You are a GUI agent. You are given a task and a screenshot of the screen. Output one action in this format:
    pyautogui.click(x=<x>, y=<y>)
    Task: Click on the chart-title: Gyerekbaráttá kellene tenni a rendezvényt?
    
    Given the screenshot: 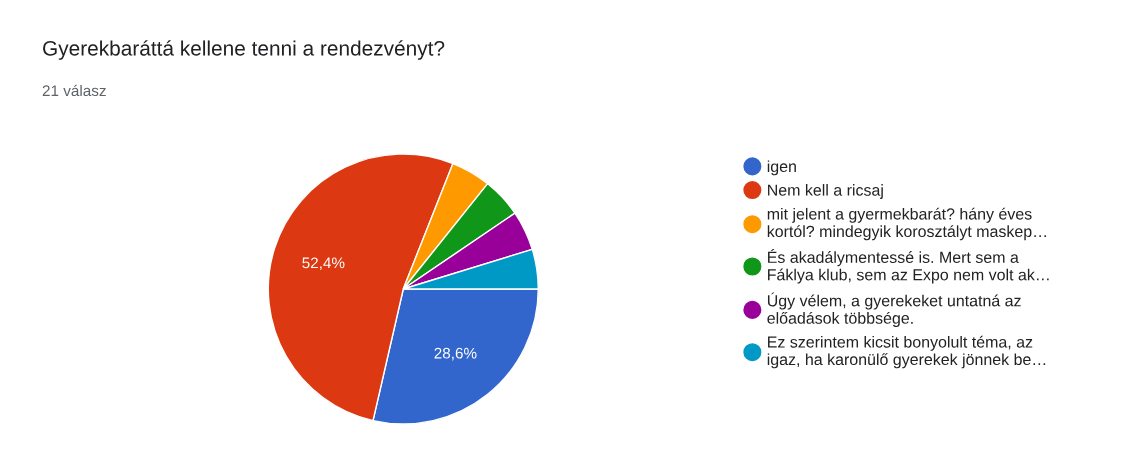 What is the action you would take?
    pyautogui.click(x=244, y=50)
    